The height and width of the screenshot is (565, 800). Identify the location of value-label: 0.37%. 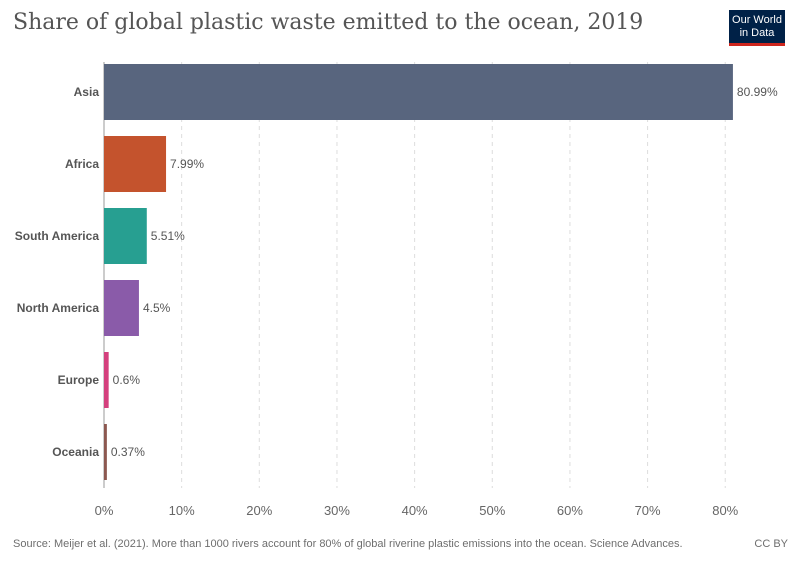
(128, 452).